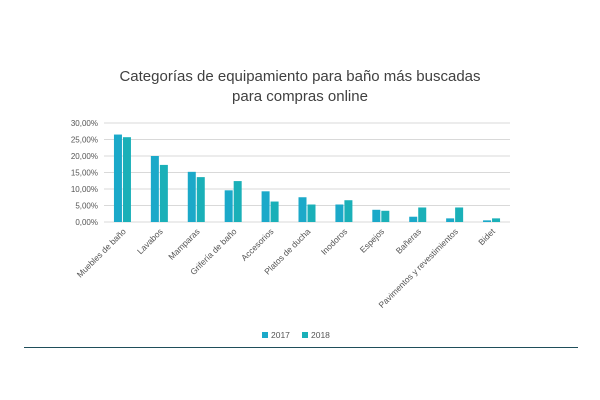  What do you see at coordinates (150, 241) in the screenshot?
I see `x-category-label: Lavabos` at bounding box center [150, 241].